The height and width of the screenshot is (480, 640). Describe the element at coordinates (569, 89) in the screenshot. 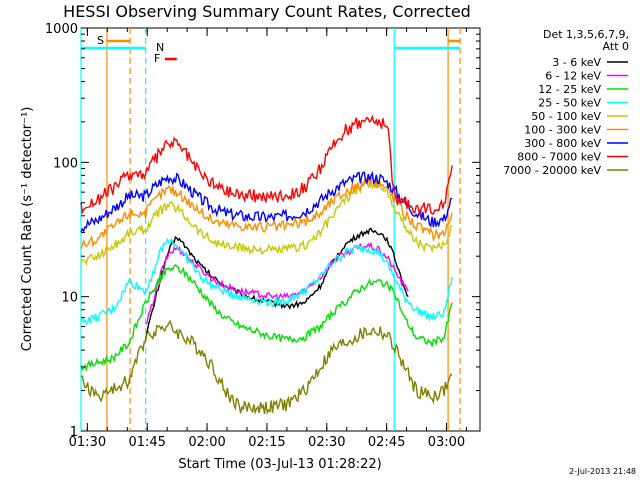

I see `legend-label-2: 12 - 25 keV` at that location.